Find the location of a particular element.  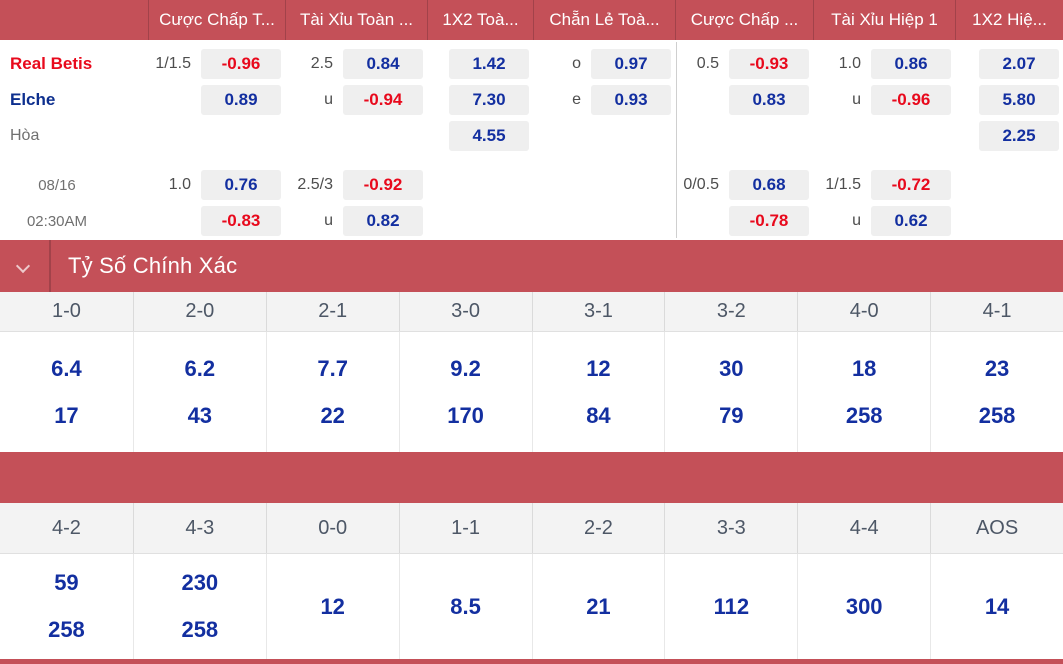

score-odds-cell: 23 258 is located at coordinates (996, 392).